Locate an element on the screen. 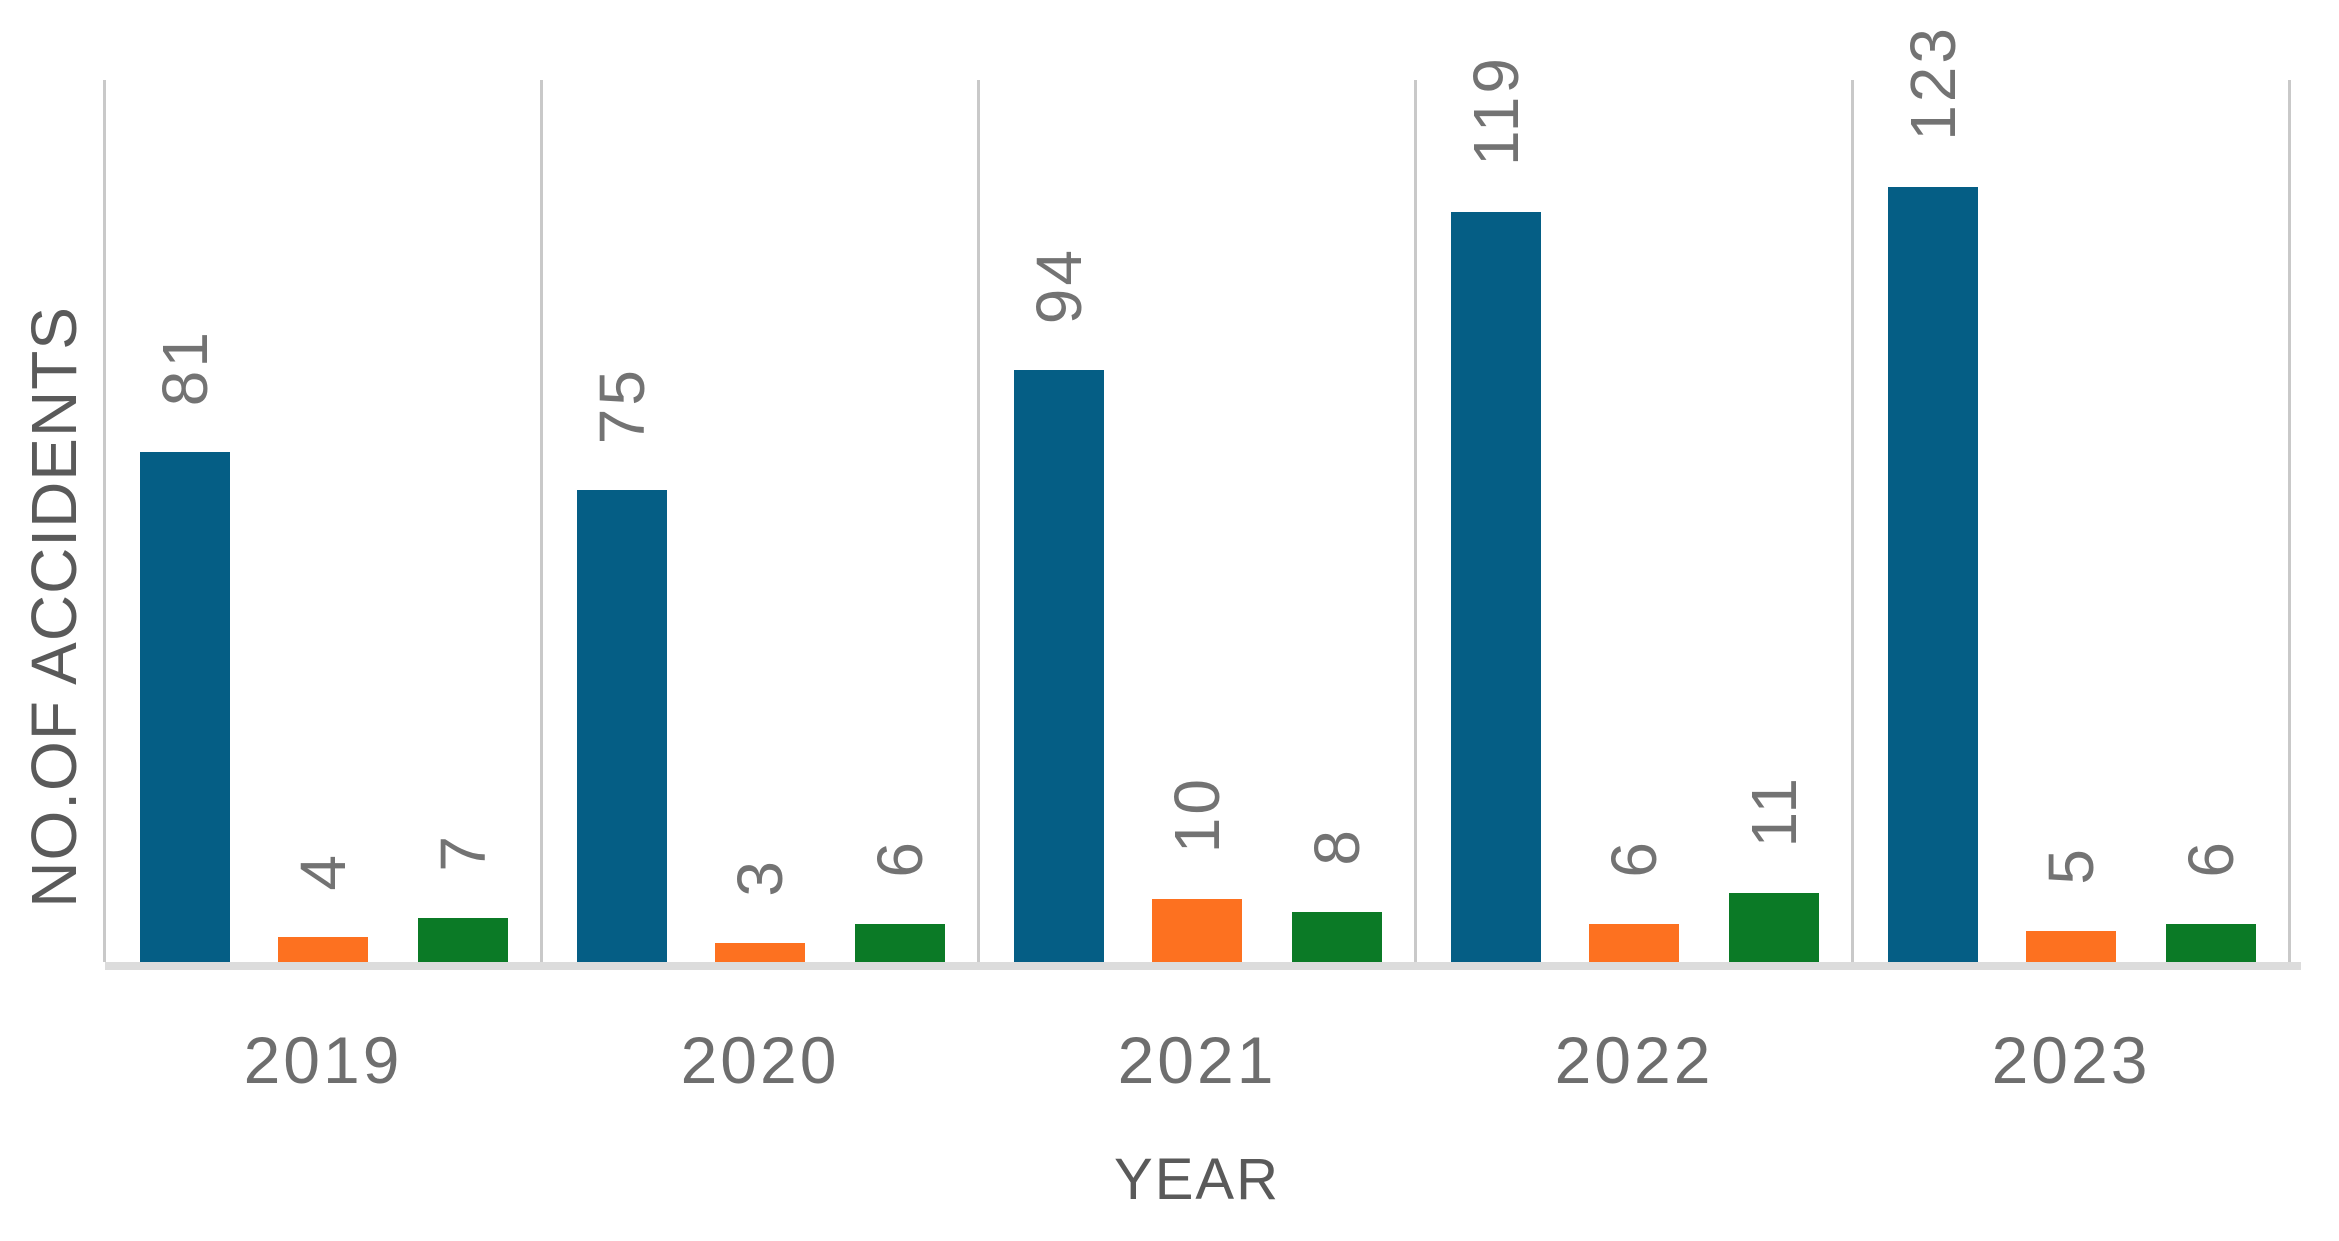  bar-2022-orange is located at coordinates (1634, 943).